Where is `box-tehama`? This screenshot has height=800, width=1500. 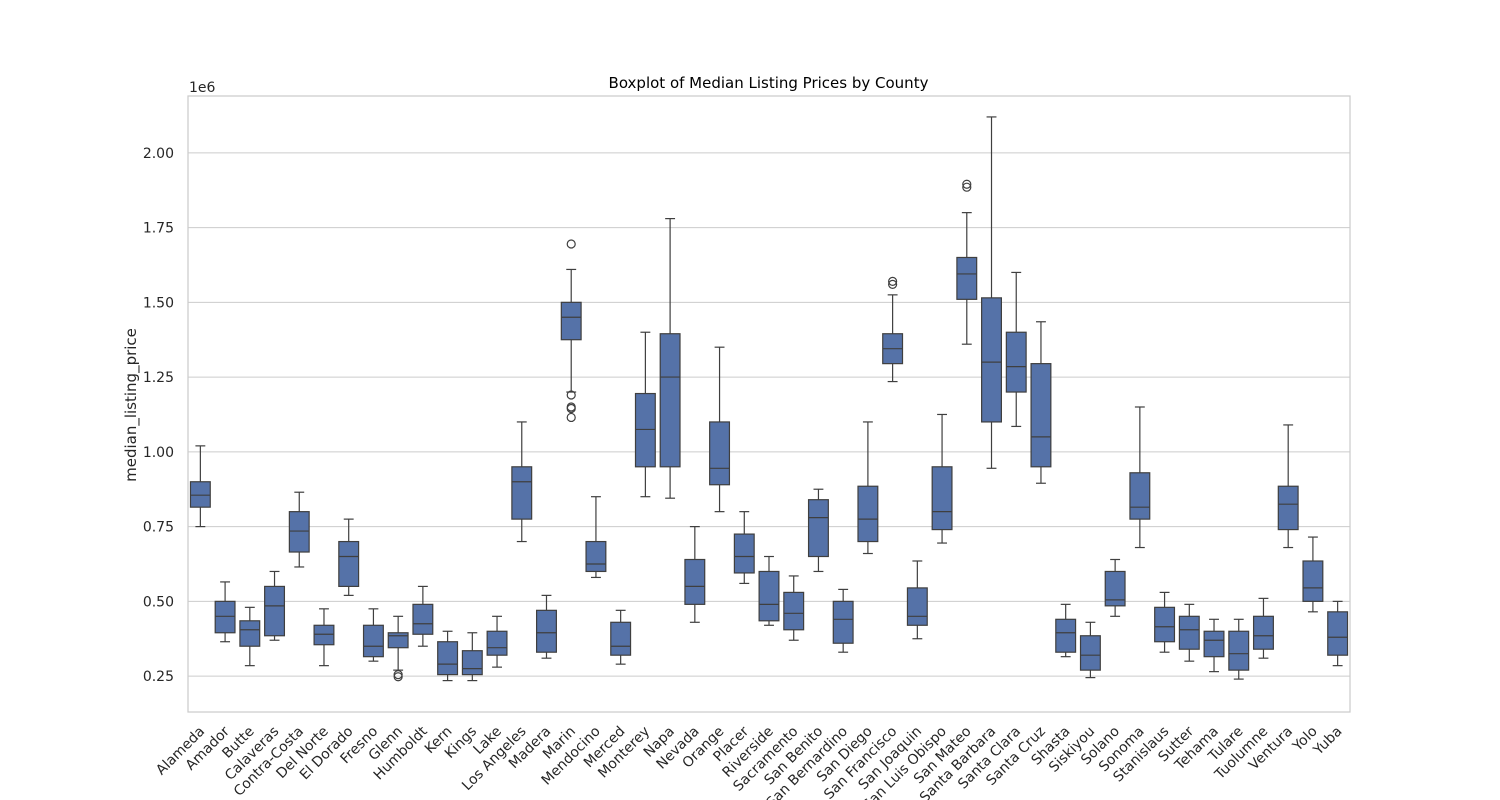 box-tehama is located at coordinates (1214, 645).